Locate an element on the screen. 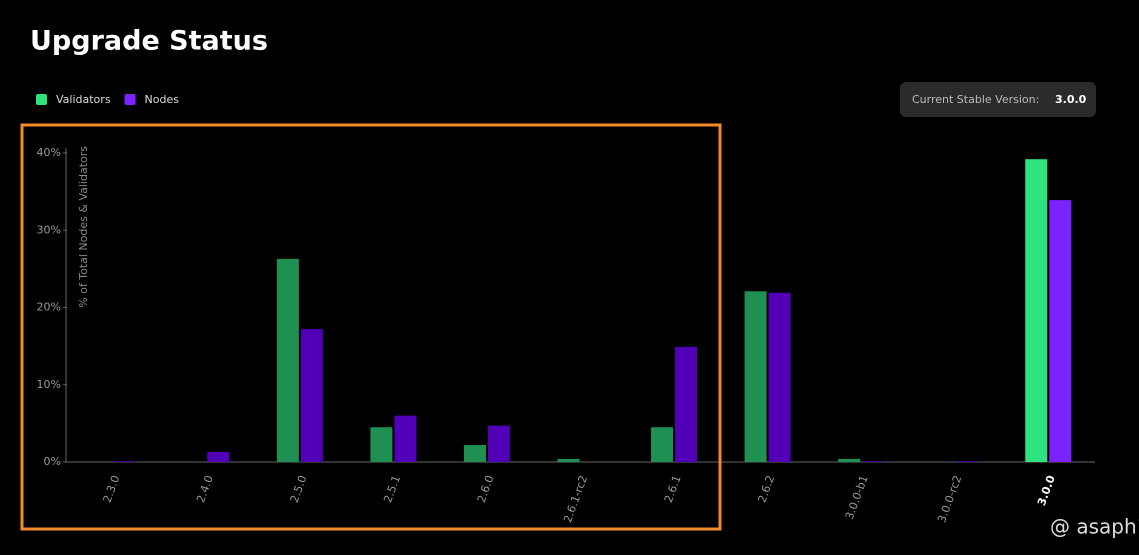  legend-label: Nodes is located at coordinates (162, 99).